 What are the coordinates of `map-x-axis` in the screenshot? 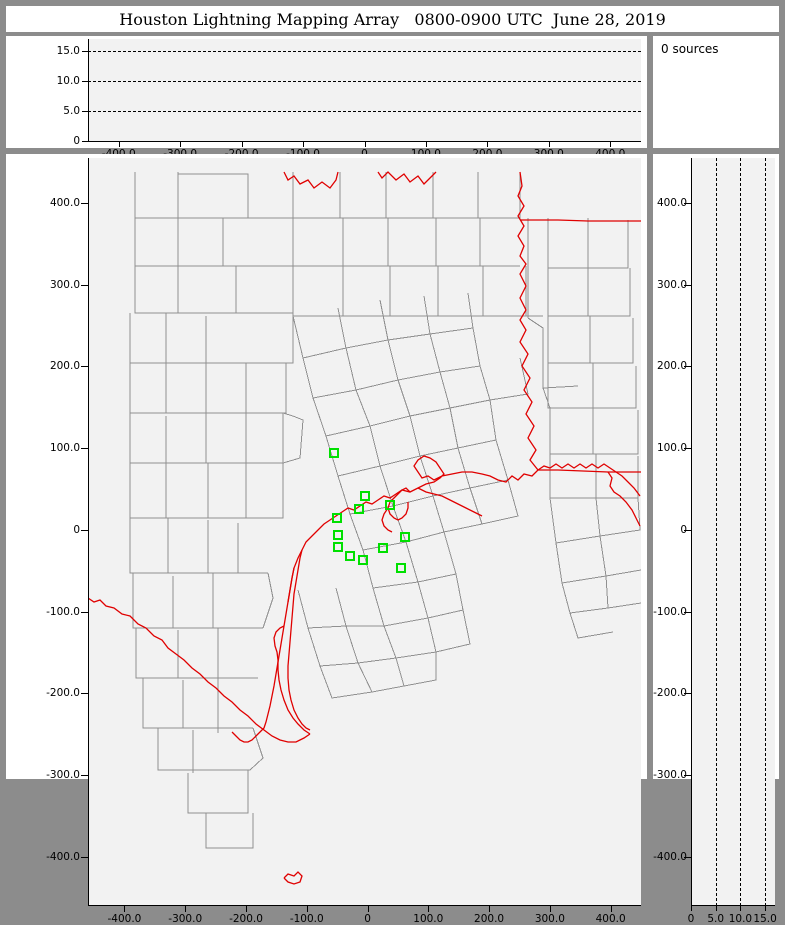 It's located at (364, 905).